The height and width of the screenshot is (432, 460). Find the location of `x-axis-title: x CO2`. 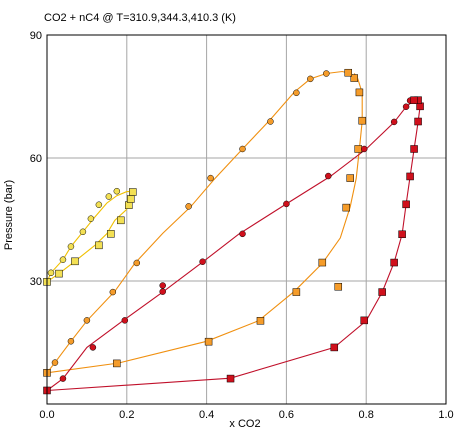

x-axis-title: x CO2 is located at coordinates (244, 424).